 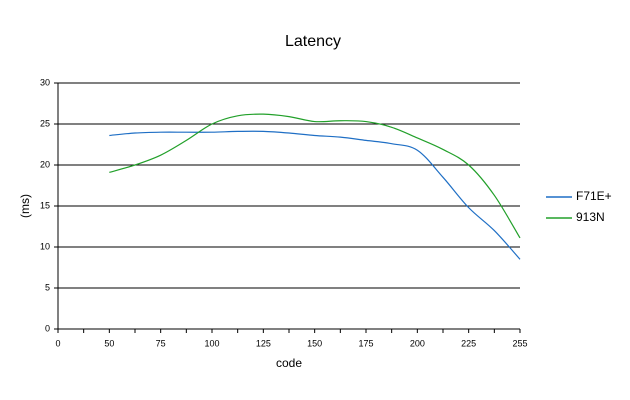 What do you see at coordinates (468, 343) in the screenshot?
I see `x-tick-label: 225` at bounding box center [468, 343].